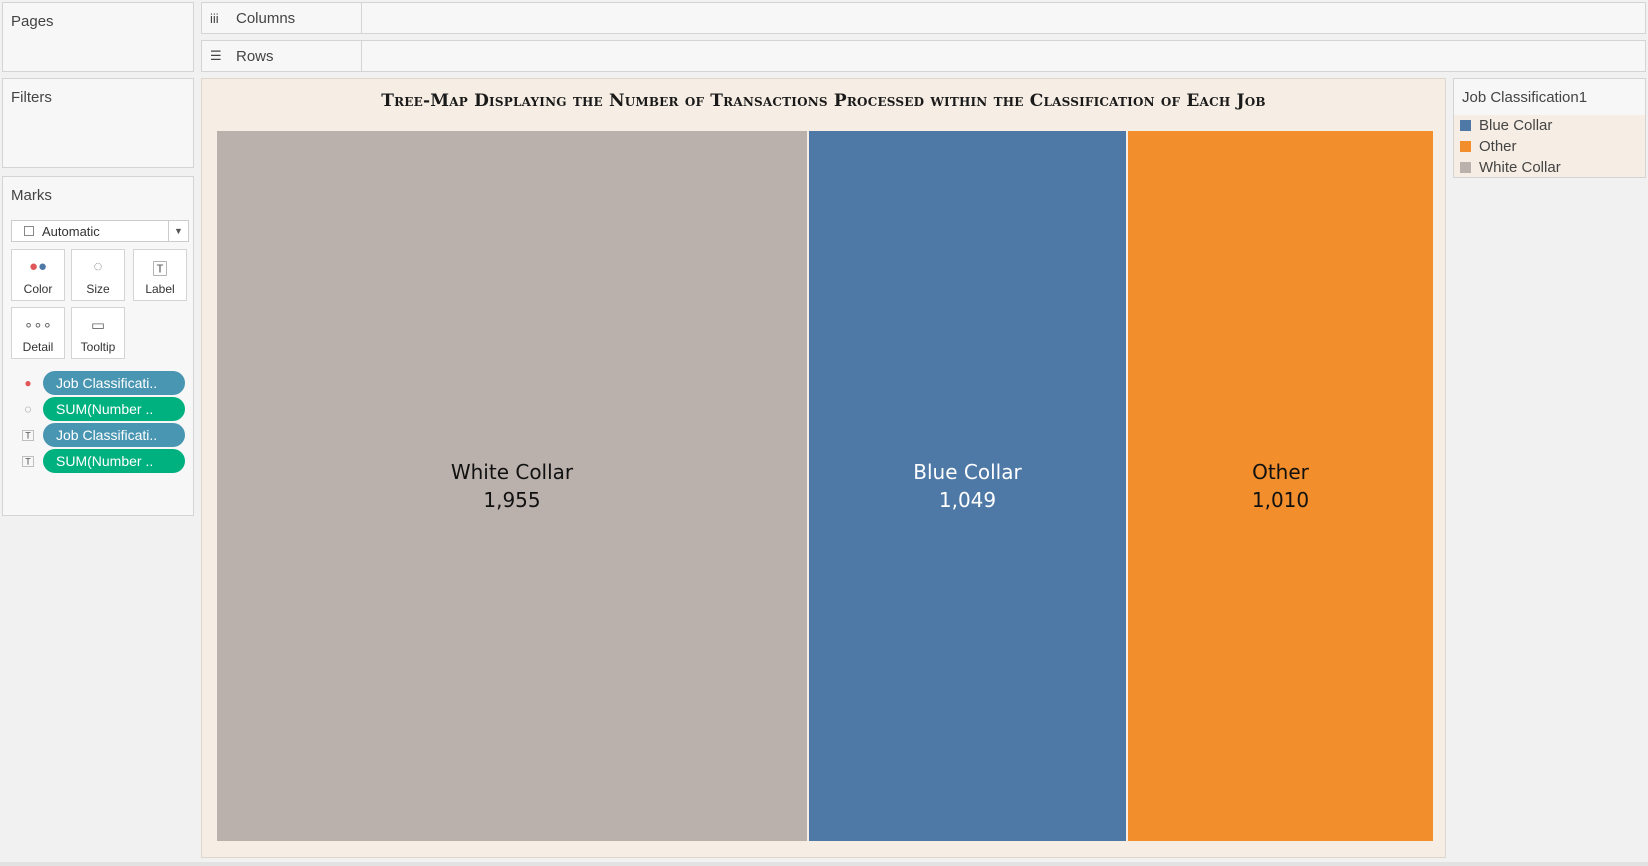 The height and width of the screenshot is (866, 1648). I want to click on pages-title: Pages, so click(32, 21).